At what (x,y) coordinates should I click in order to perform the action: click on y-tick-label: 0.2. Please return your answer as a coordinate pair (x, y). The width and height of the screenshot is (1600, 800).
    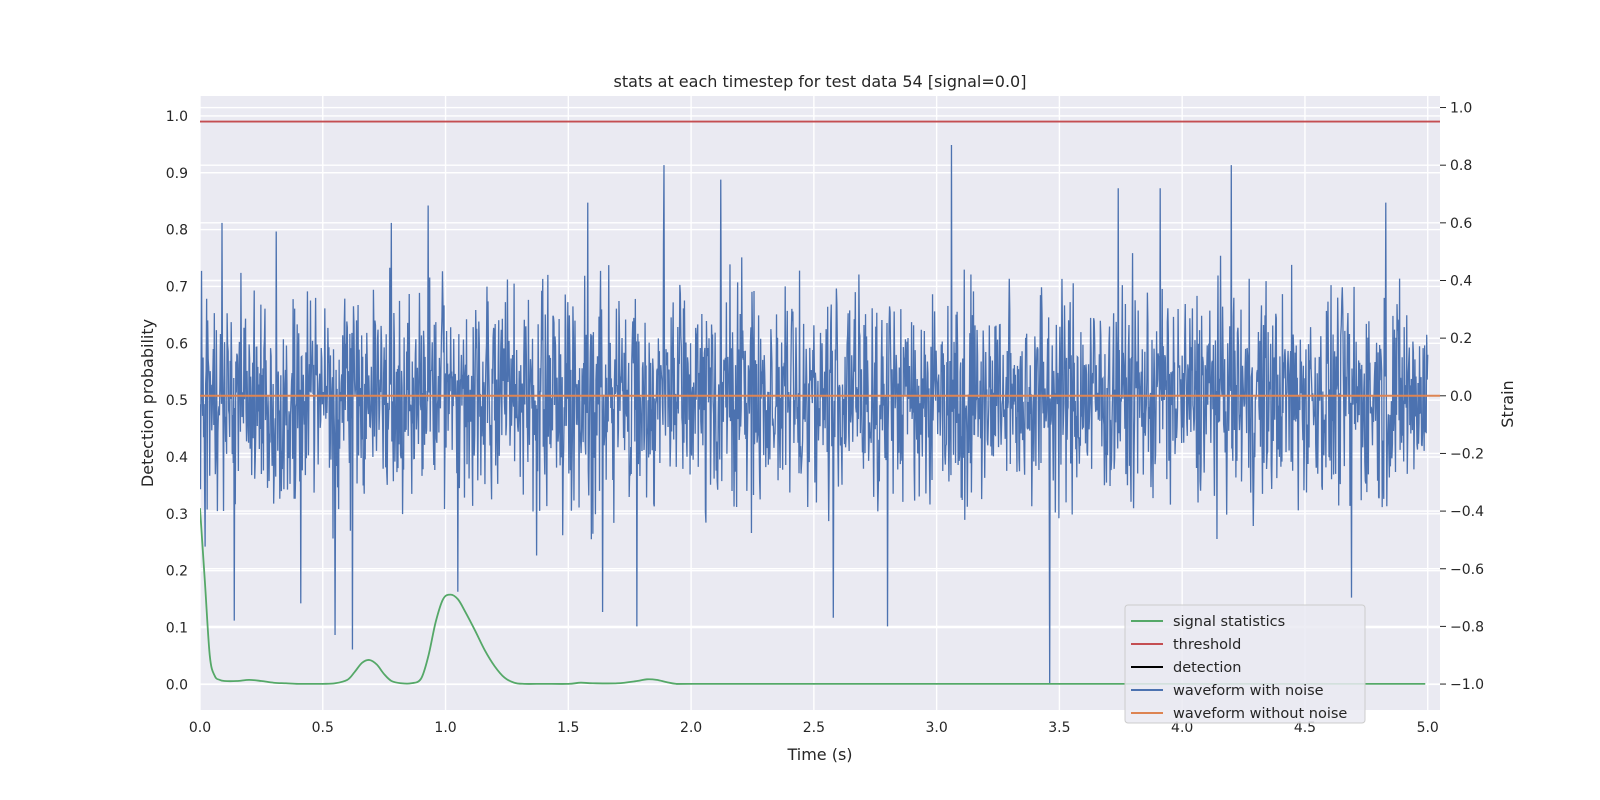
    Looking at the image, I should click on (177, 572).